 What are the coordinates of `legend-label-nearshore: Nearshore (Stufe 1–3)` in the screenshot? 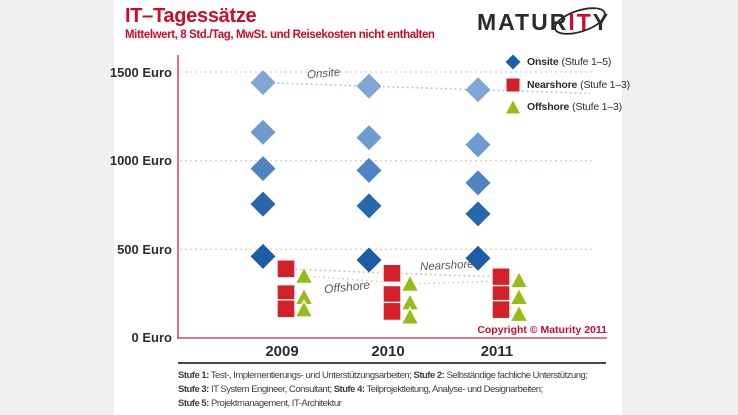 It's located at (578, 85).